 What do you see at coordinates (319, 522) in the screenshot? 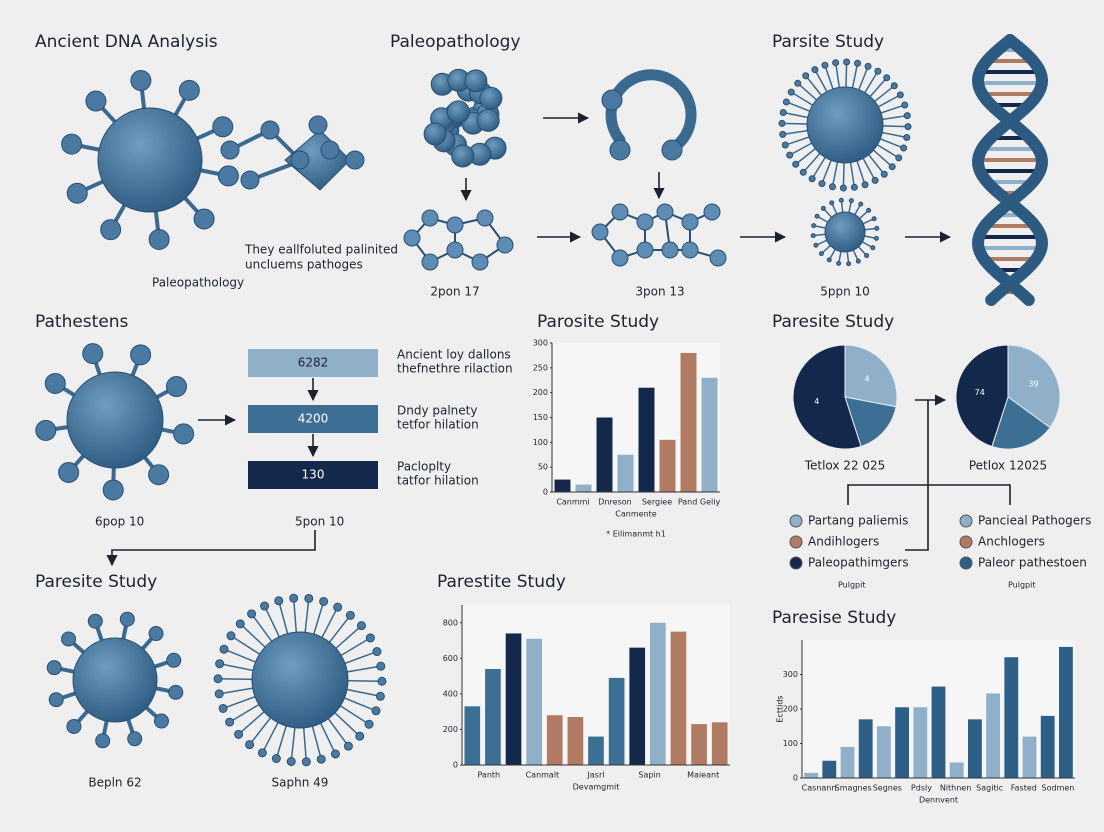
I see `label: 5pon 10` at bounding box center [319, 522].